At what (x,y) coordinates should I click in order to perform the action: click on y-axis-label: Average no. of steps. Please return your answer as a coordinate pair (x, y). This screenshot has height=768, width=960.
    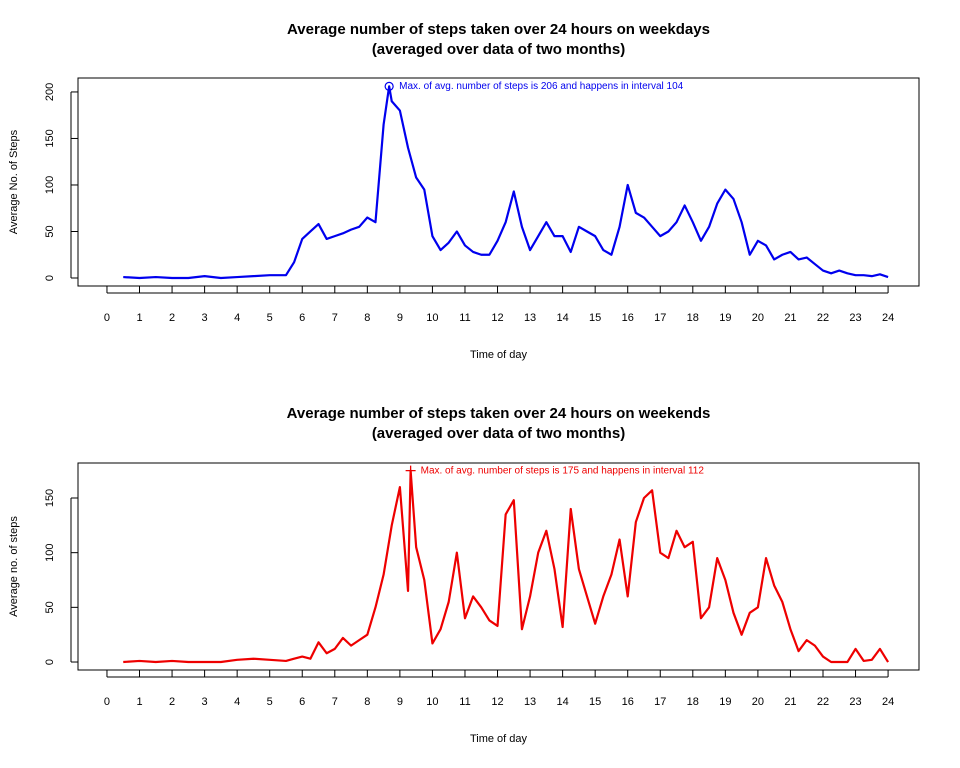
    Looking at the image, I should click on (14, 566).